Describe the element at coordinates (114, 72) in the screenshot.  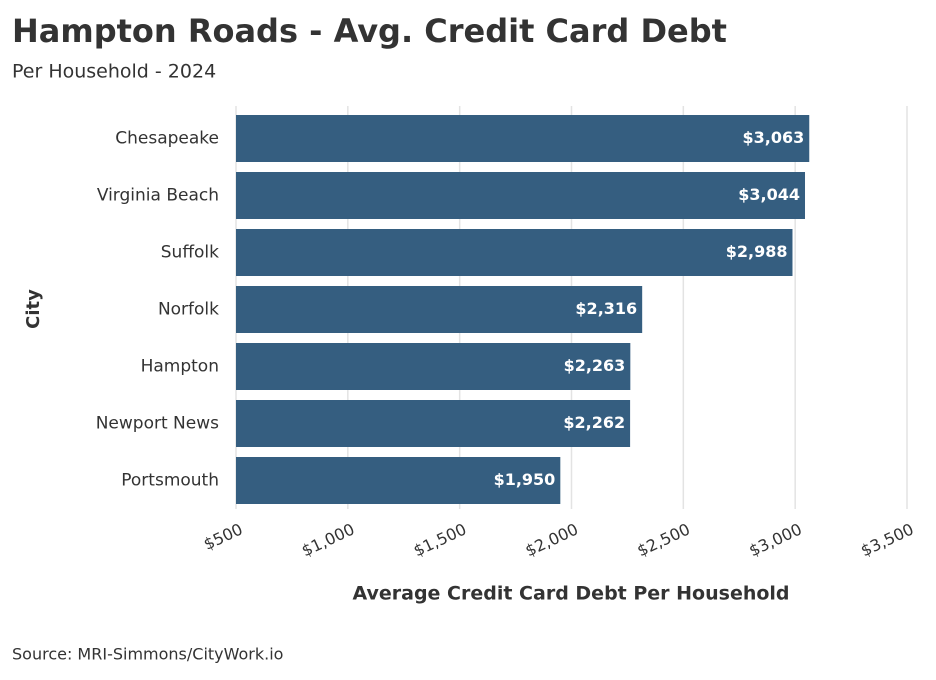
I see `chart-subtitle: Per Household - 2024` at that location.